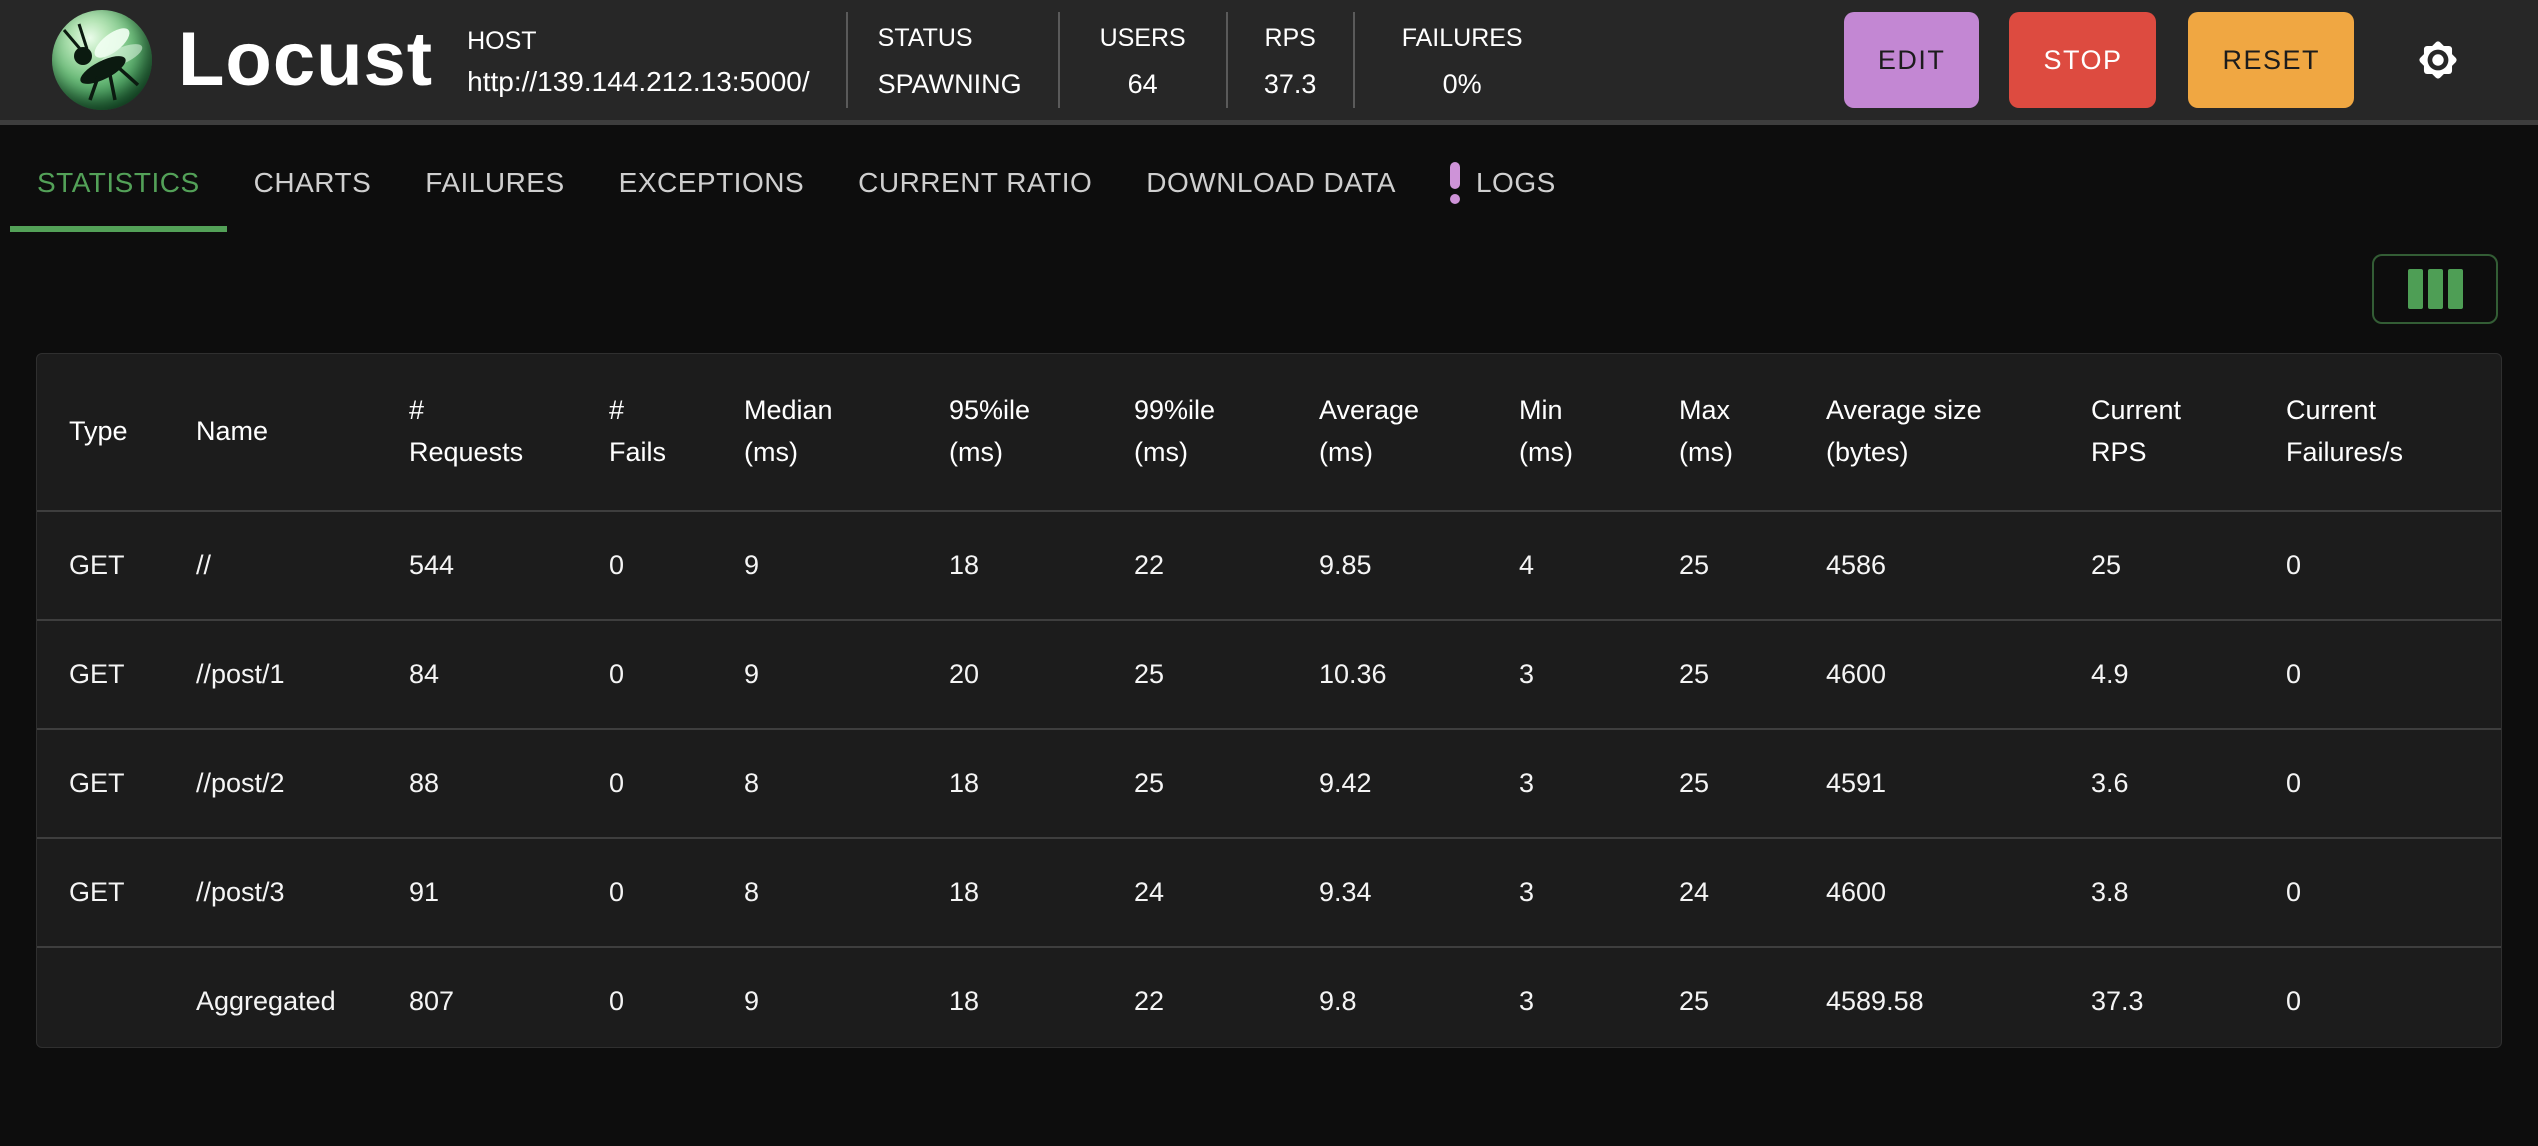 This screenshot has width=2538, height=1146. Describe the element at coordinates (1599, 564) in the screenshot. I see `table-cell: 4` at that location.